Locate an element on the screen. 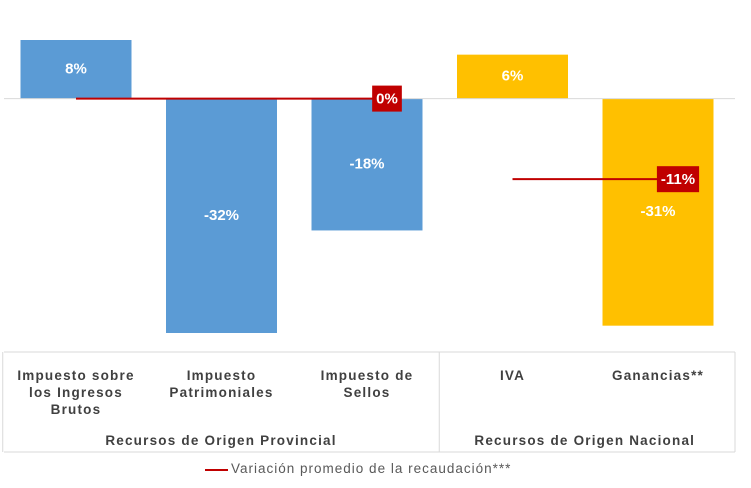 This screenshot has width=751, height=488. category-label: Impuesto Patrimoniales is located at coordinates (221, 384).